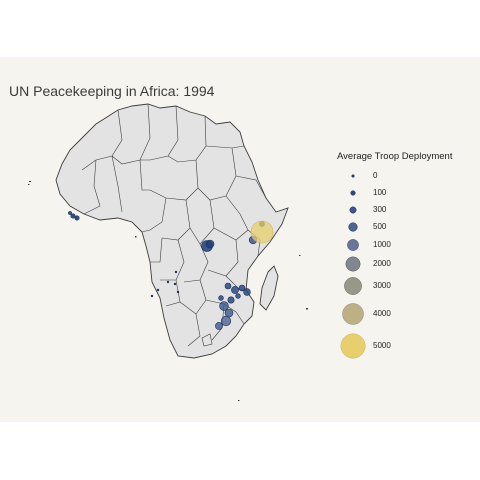 Image resolution: width=480 pixels, height=480 pixels. I want to click on legend-item: 2000, so click(396, 264).